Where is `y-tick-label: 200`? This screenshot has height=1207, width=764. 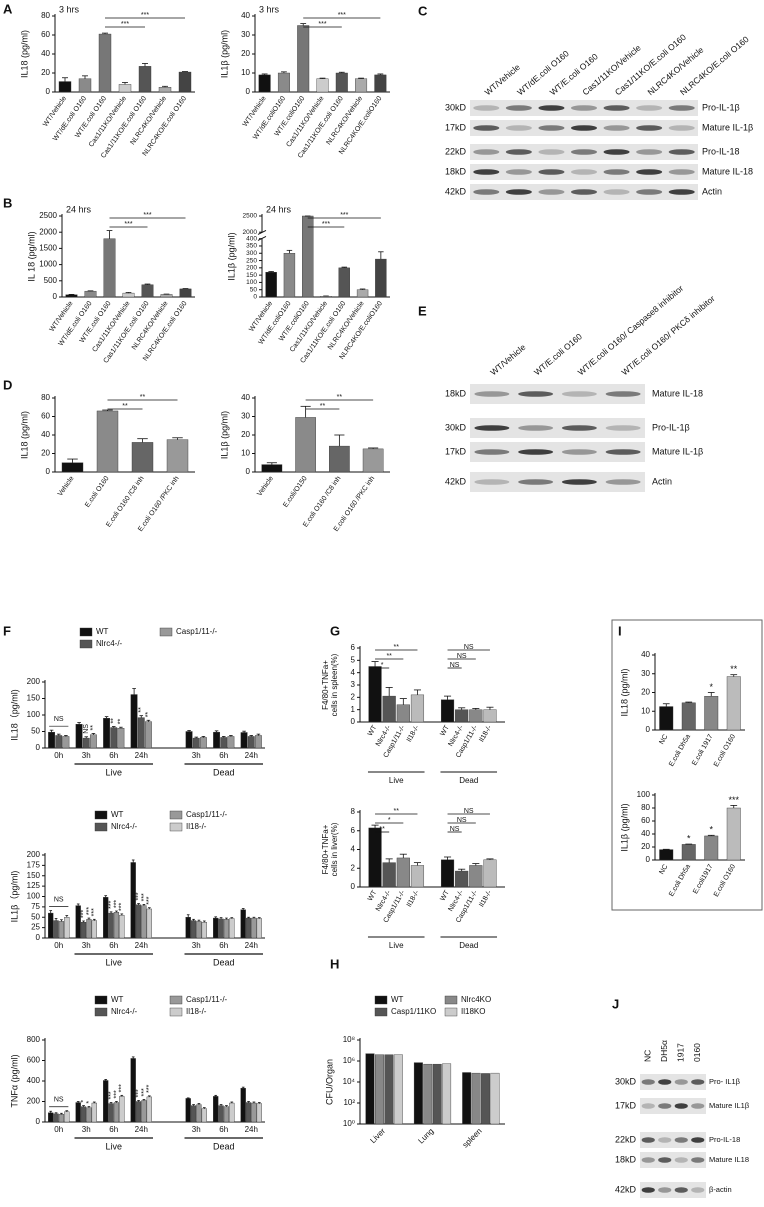
y-tick-label: 200 is located at coordinates (251, 268).